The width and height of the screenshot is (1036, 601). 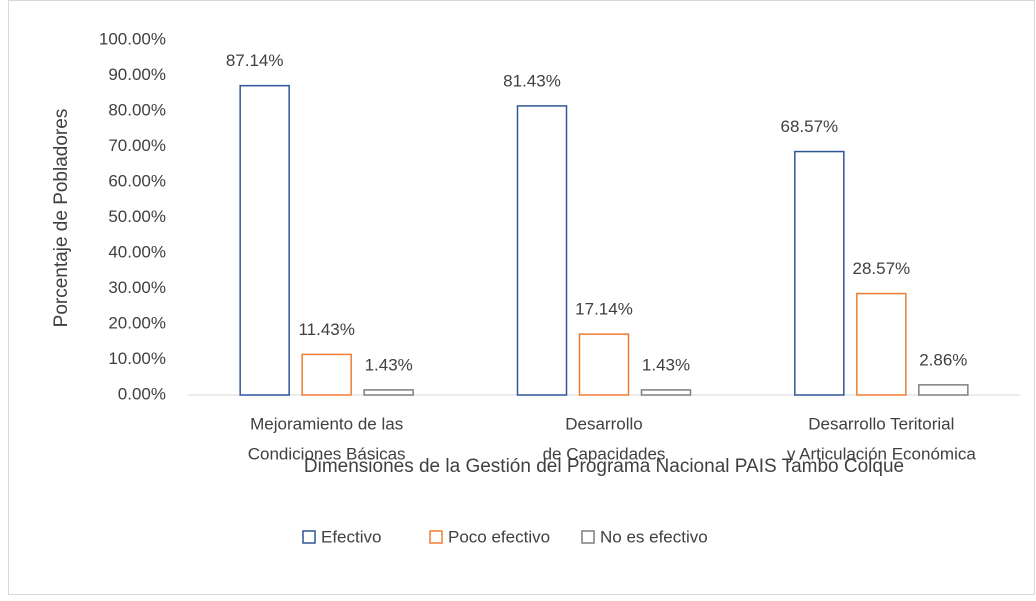 What do you see at coordinates (137, 322) in the screenshot?
I see `y-tick-label: 20.00%` at bounding box center [137, 322].